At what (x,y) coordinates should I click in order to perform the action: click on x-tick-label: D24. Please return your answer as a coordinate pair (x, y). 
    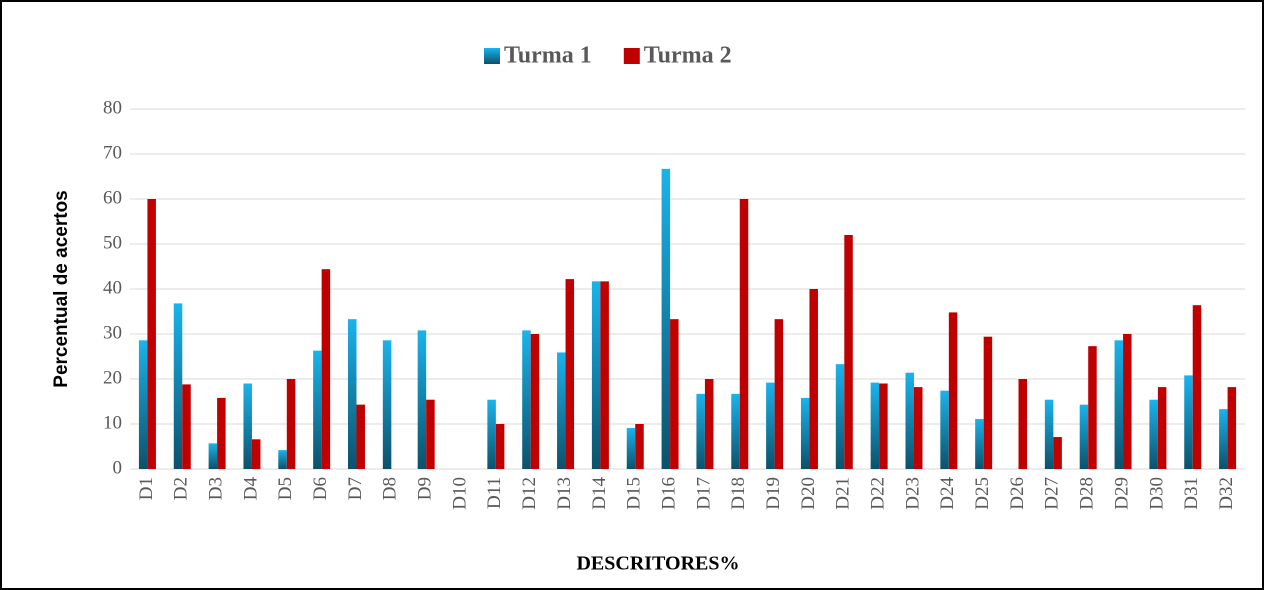
    Looking at the image, I should click on (947, 493).